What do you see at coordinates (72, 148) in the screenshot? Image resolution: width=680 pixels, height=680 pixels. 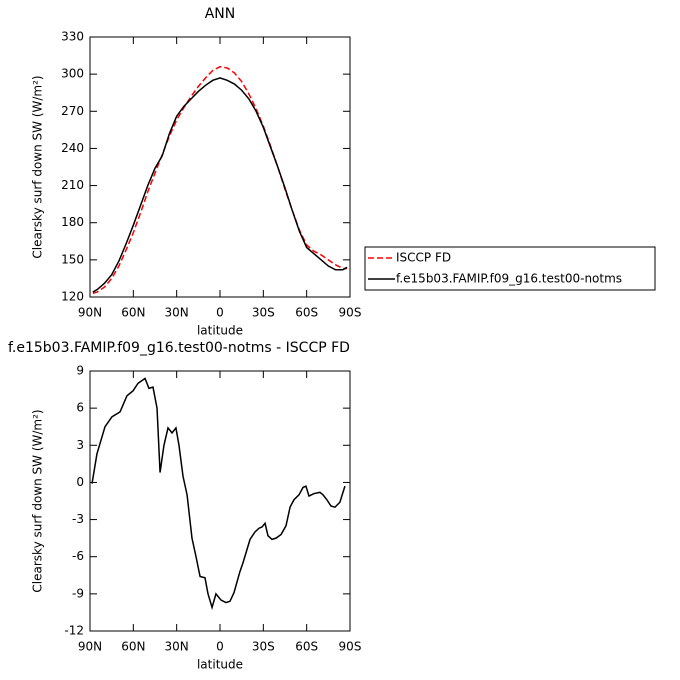 I see `y-tick-label: 240` at bounding box center [72, 148].